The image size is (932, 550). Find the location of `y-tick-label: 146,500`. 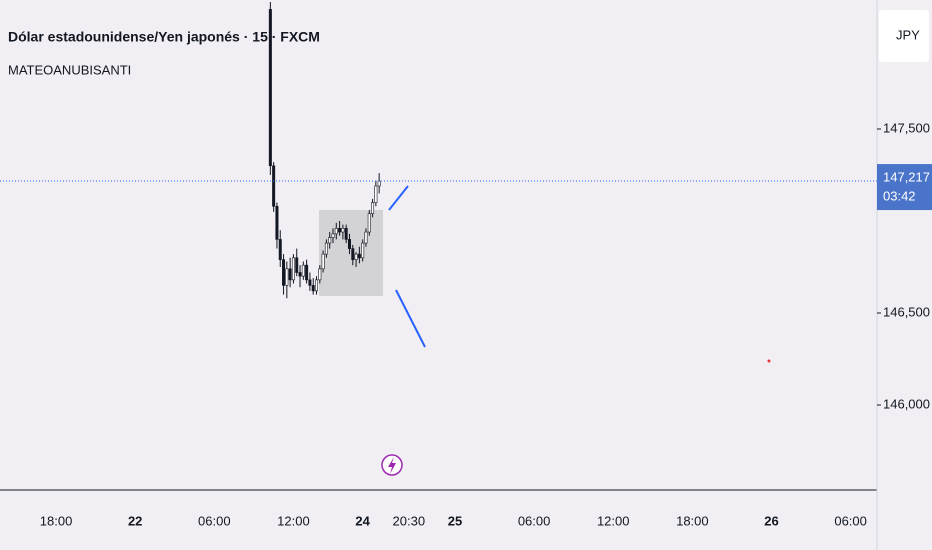

y-tick-label: 146,500 is located at coordinates (906, 311).